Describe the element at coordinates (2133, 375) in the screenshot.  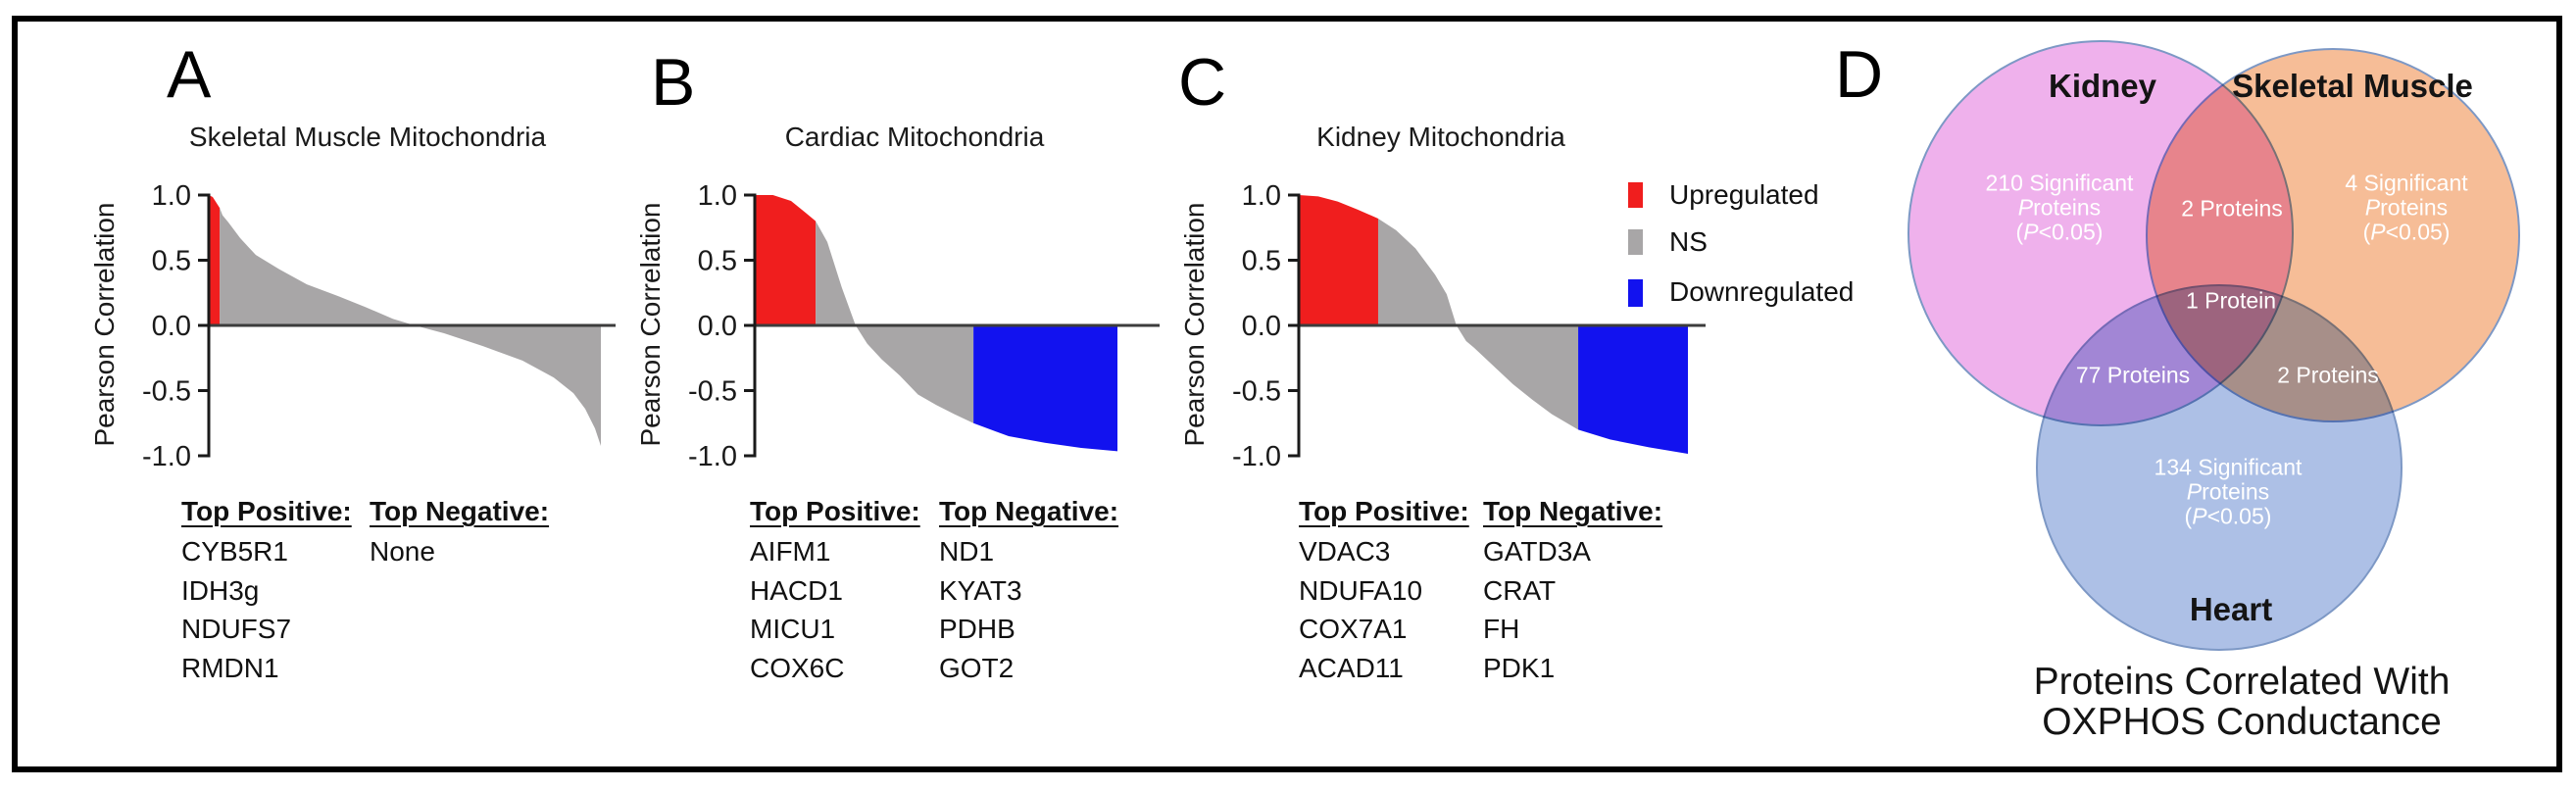
I see `venn-overlap-kidney-heart: 77 Proteins` at that location.